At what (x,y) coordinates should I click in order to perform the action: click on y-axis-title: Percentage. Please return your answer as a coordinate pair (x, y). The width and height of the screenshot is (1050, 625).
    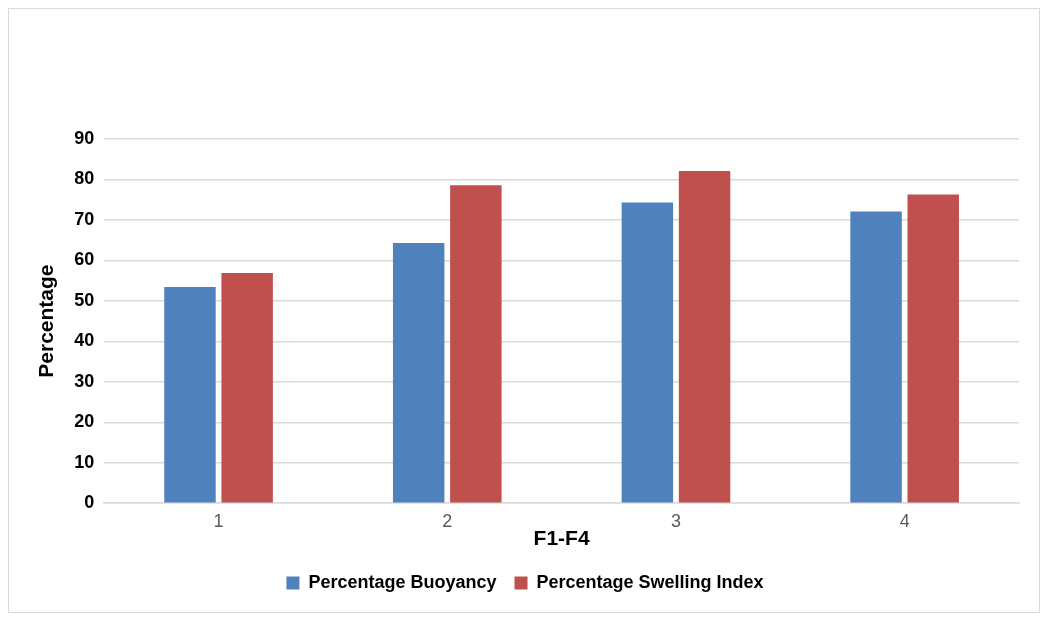
    Looking at the image, I should click on (46, 321).